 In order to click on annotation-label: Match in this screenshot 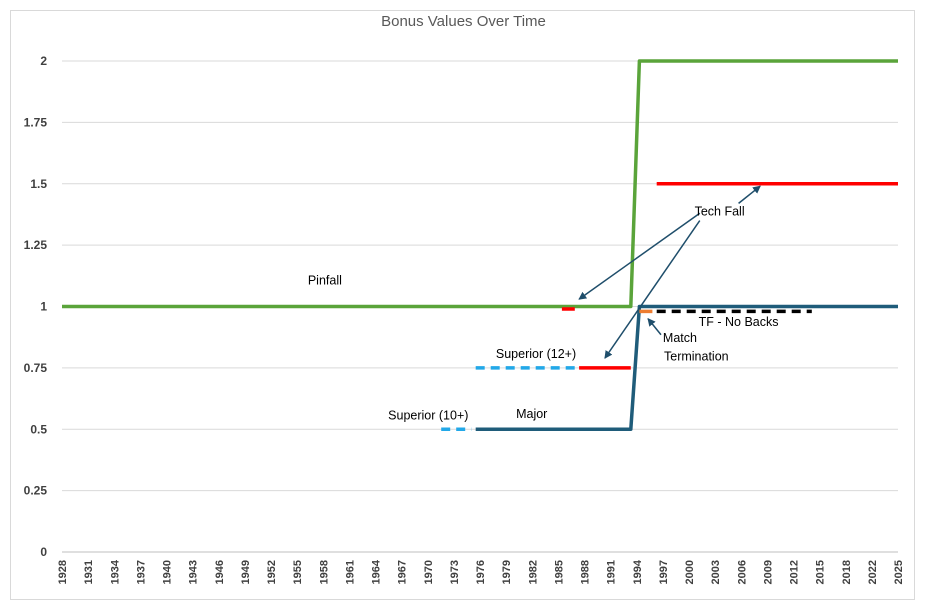, I will do `click(680, 338)`.